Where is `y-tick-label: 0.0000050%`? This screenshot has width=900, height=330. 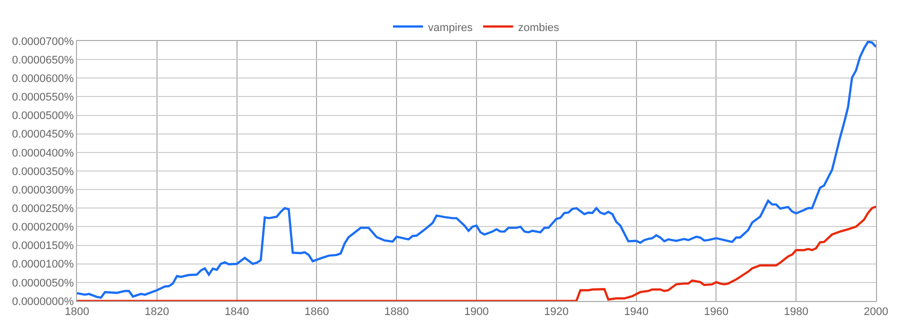 y-tick-label: 0.0000050% is located at coordinates (43, 283).